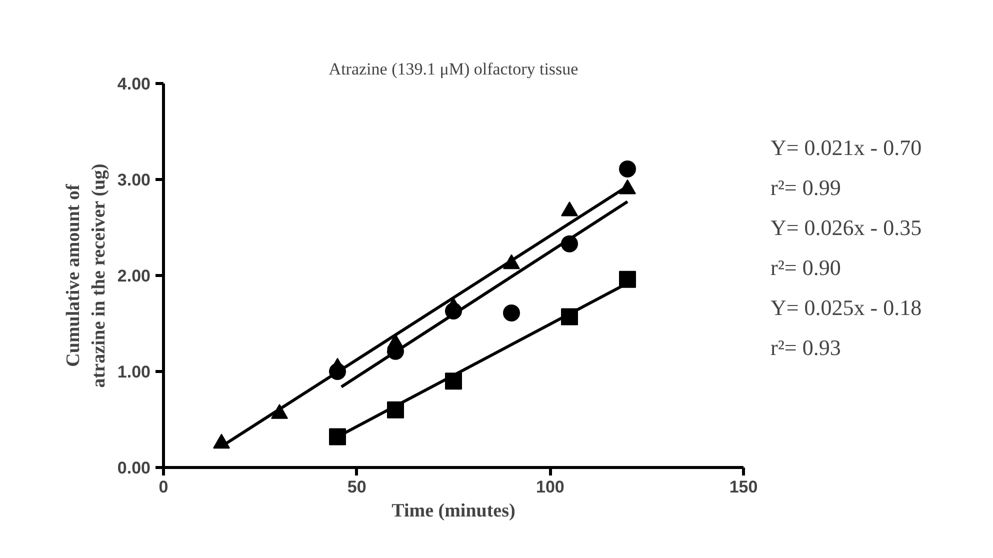 The width and height of the screenshot is (993, 558). I want to click on text: r²= 0.93, so click(805, 347).